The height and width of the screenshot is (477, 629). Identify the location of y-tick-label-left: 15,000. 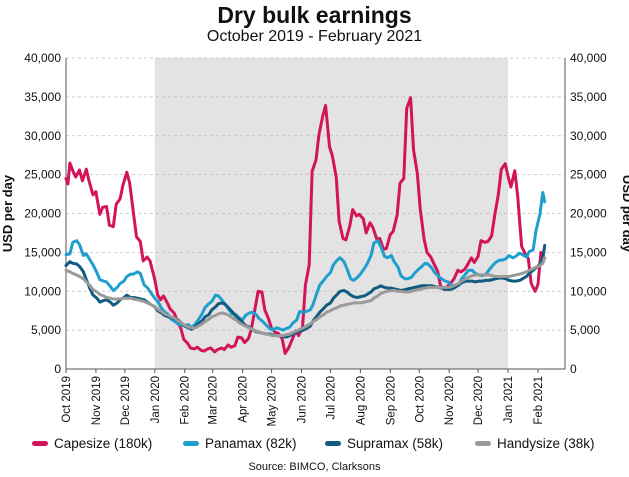
(42, 252).